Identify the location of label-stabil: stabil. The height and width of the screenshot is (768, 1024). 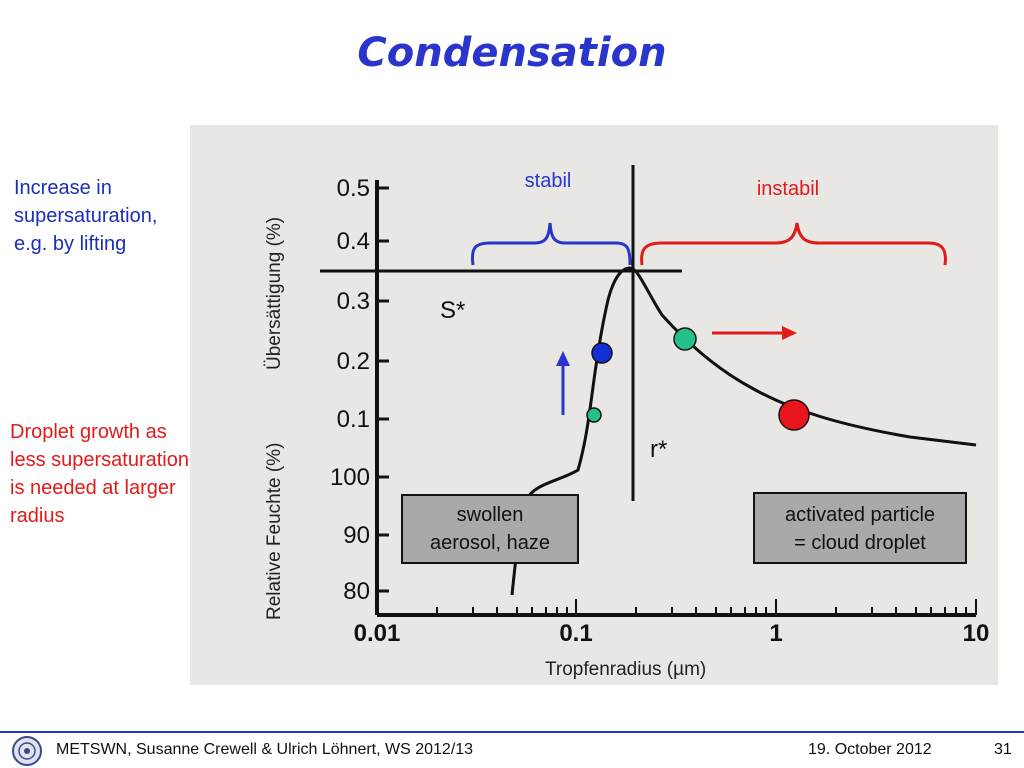
(548, 181).